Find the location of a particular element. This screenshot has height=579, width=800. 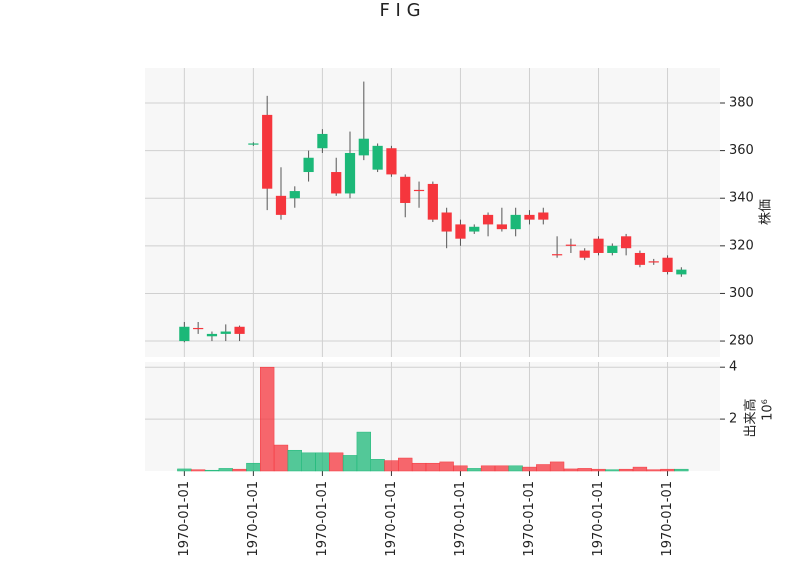

volume-scale-label: 10⁶ is located at coordinates (768, 410).